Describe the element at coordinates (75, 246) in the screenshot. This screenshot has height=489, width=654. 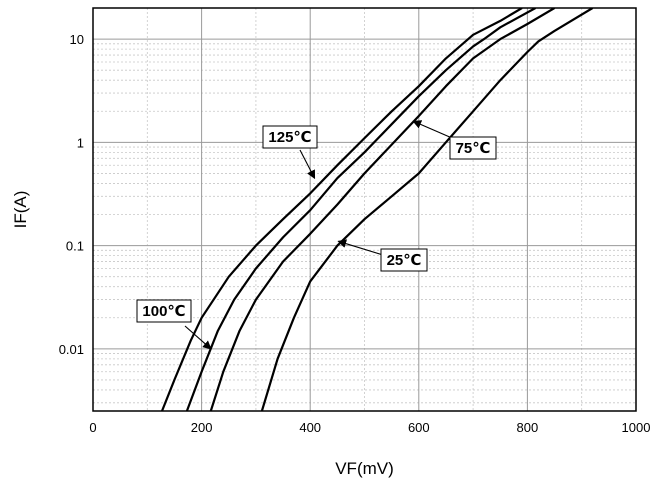
I see `y-tick-label: 0.1` at that location.